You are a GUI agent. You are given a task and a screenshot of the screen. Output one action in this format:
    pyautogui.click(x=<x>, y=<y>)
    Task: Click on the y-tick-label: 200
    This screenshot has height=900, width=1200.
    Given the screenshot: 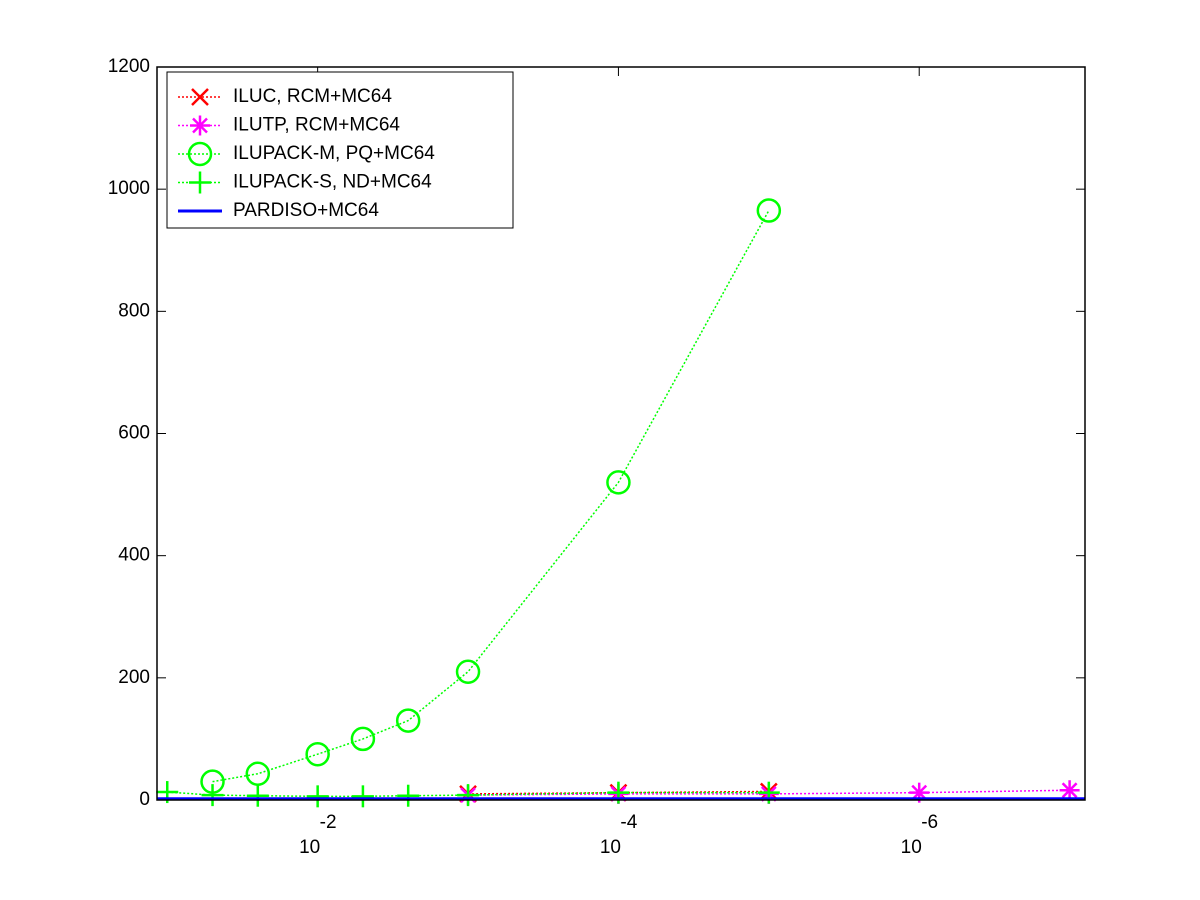 What is the action you would take?
    pyautogui.click(x=134, y=677)
    